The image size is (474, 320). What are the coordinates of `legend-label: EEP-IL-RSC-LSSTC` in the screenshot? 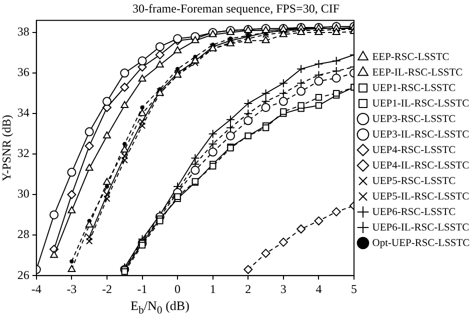 It's located at (417, 72).